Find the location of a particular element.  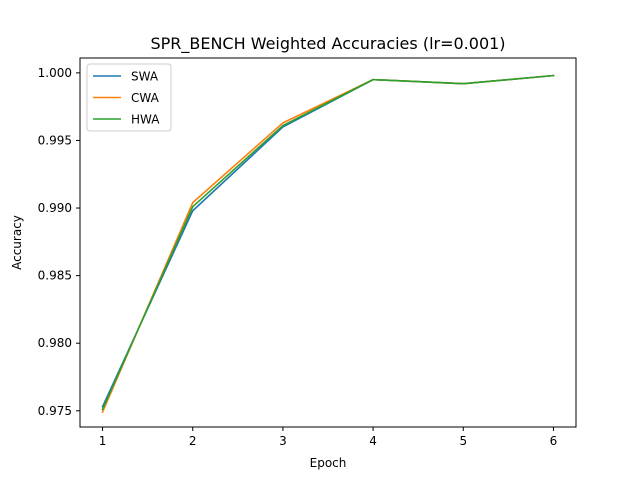

legend-label-swa: SWA is located at coordinates (145, 77).